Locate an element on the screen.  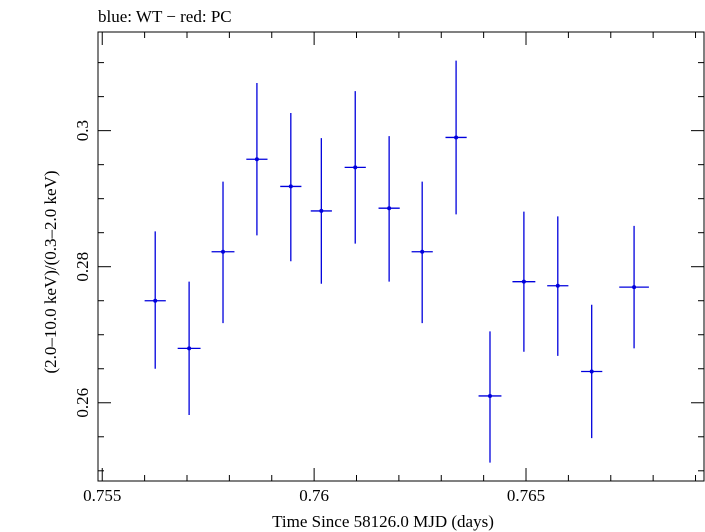
y-tick-label: 0.26 is located at coordinates (82, 403).